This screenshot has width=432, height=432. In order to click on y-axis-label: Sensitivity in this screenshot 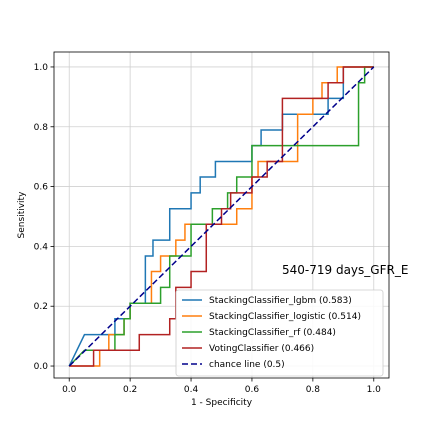, I will do `click(22, 215)`.